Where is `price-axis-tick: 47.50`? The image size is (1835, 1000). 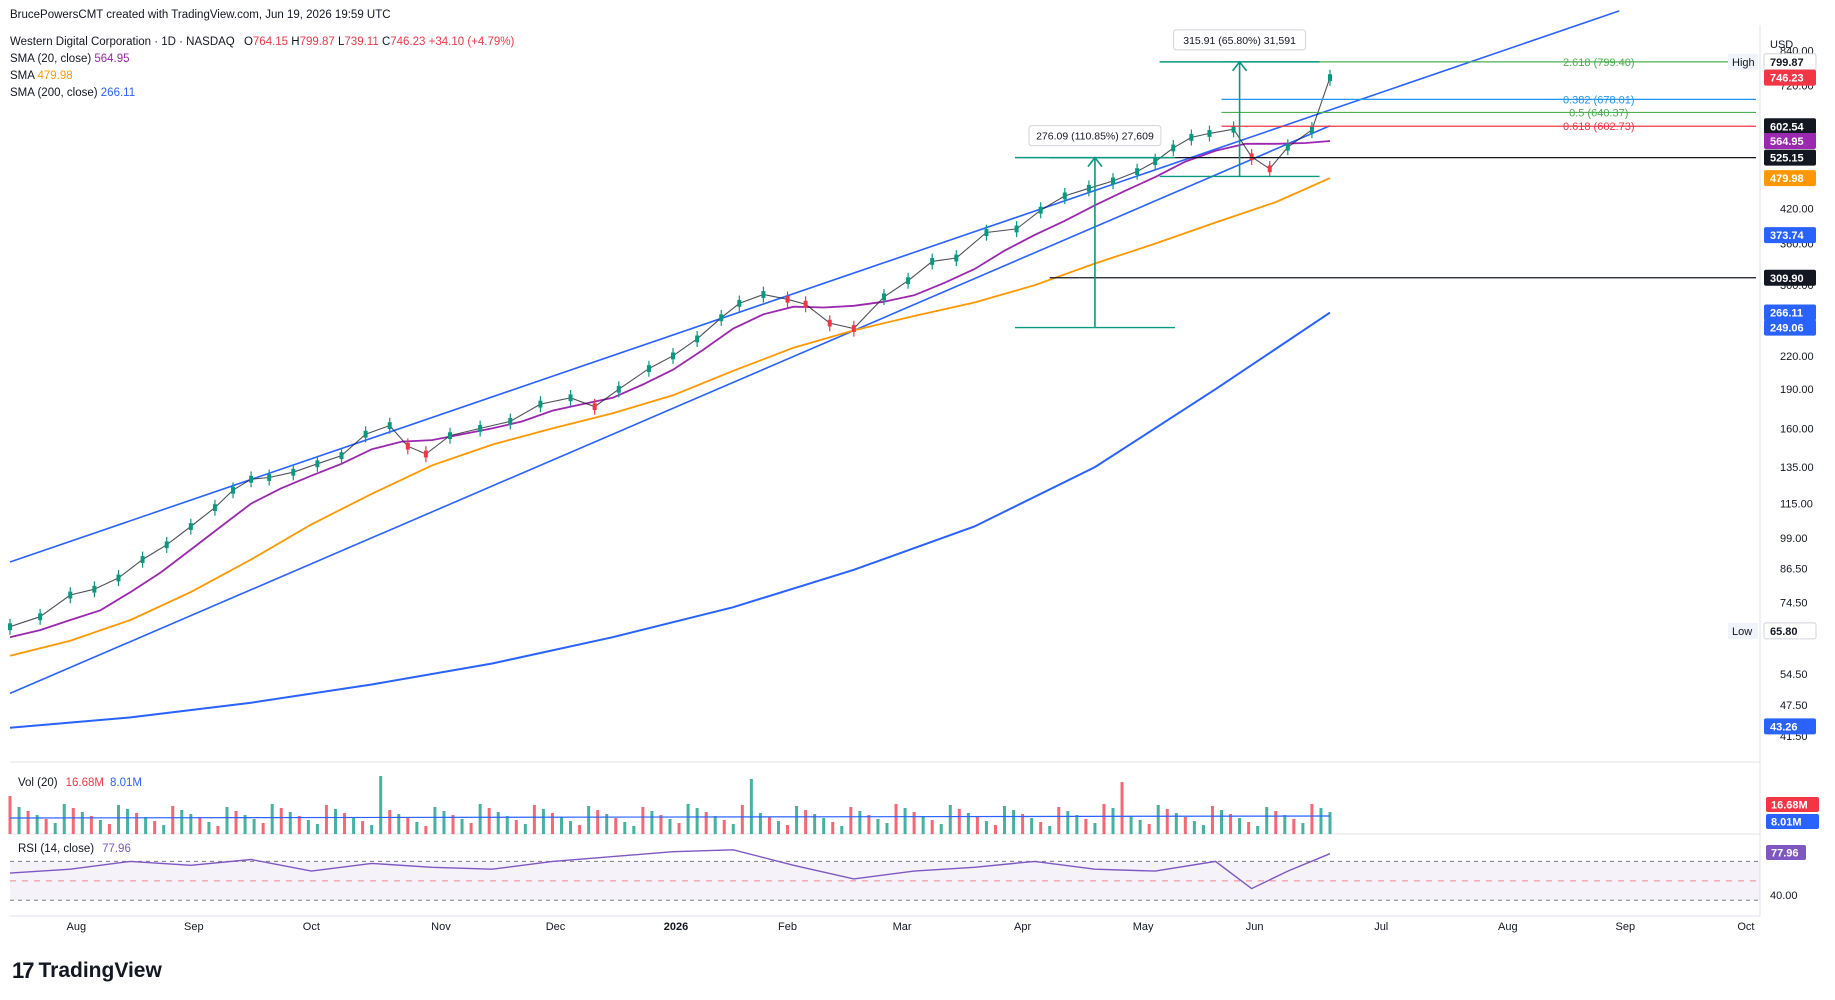 price-axis-tick: 47.50 is located at coordinates (1794, 706).